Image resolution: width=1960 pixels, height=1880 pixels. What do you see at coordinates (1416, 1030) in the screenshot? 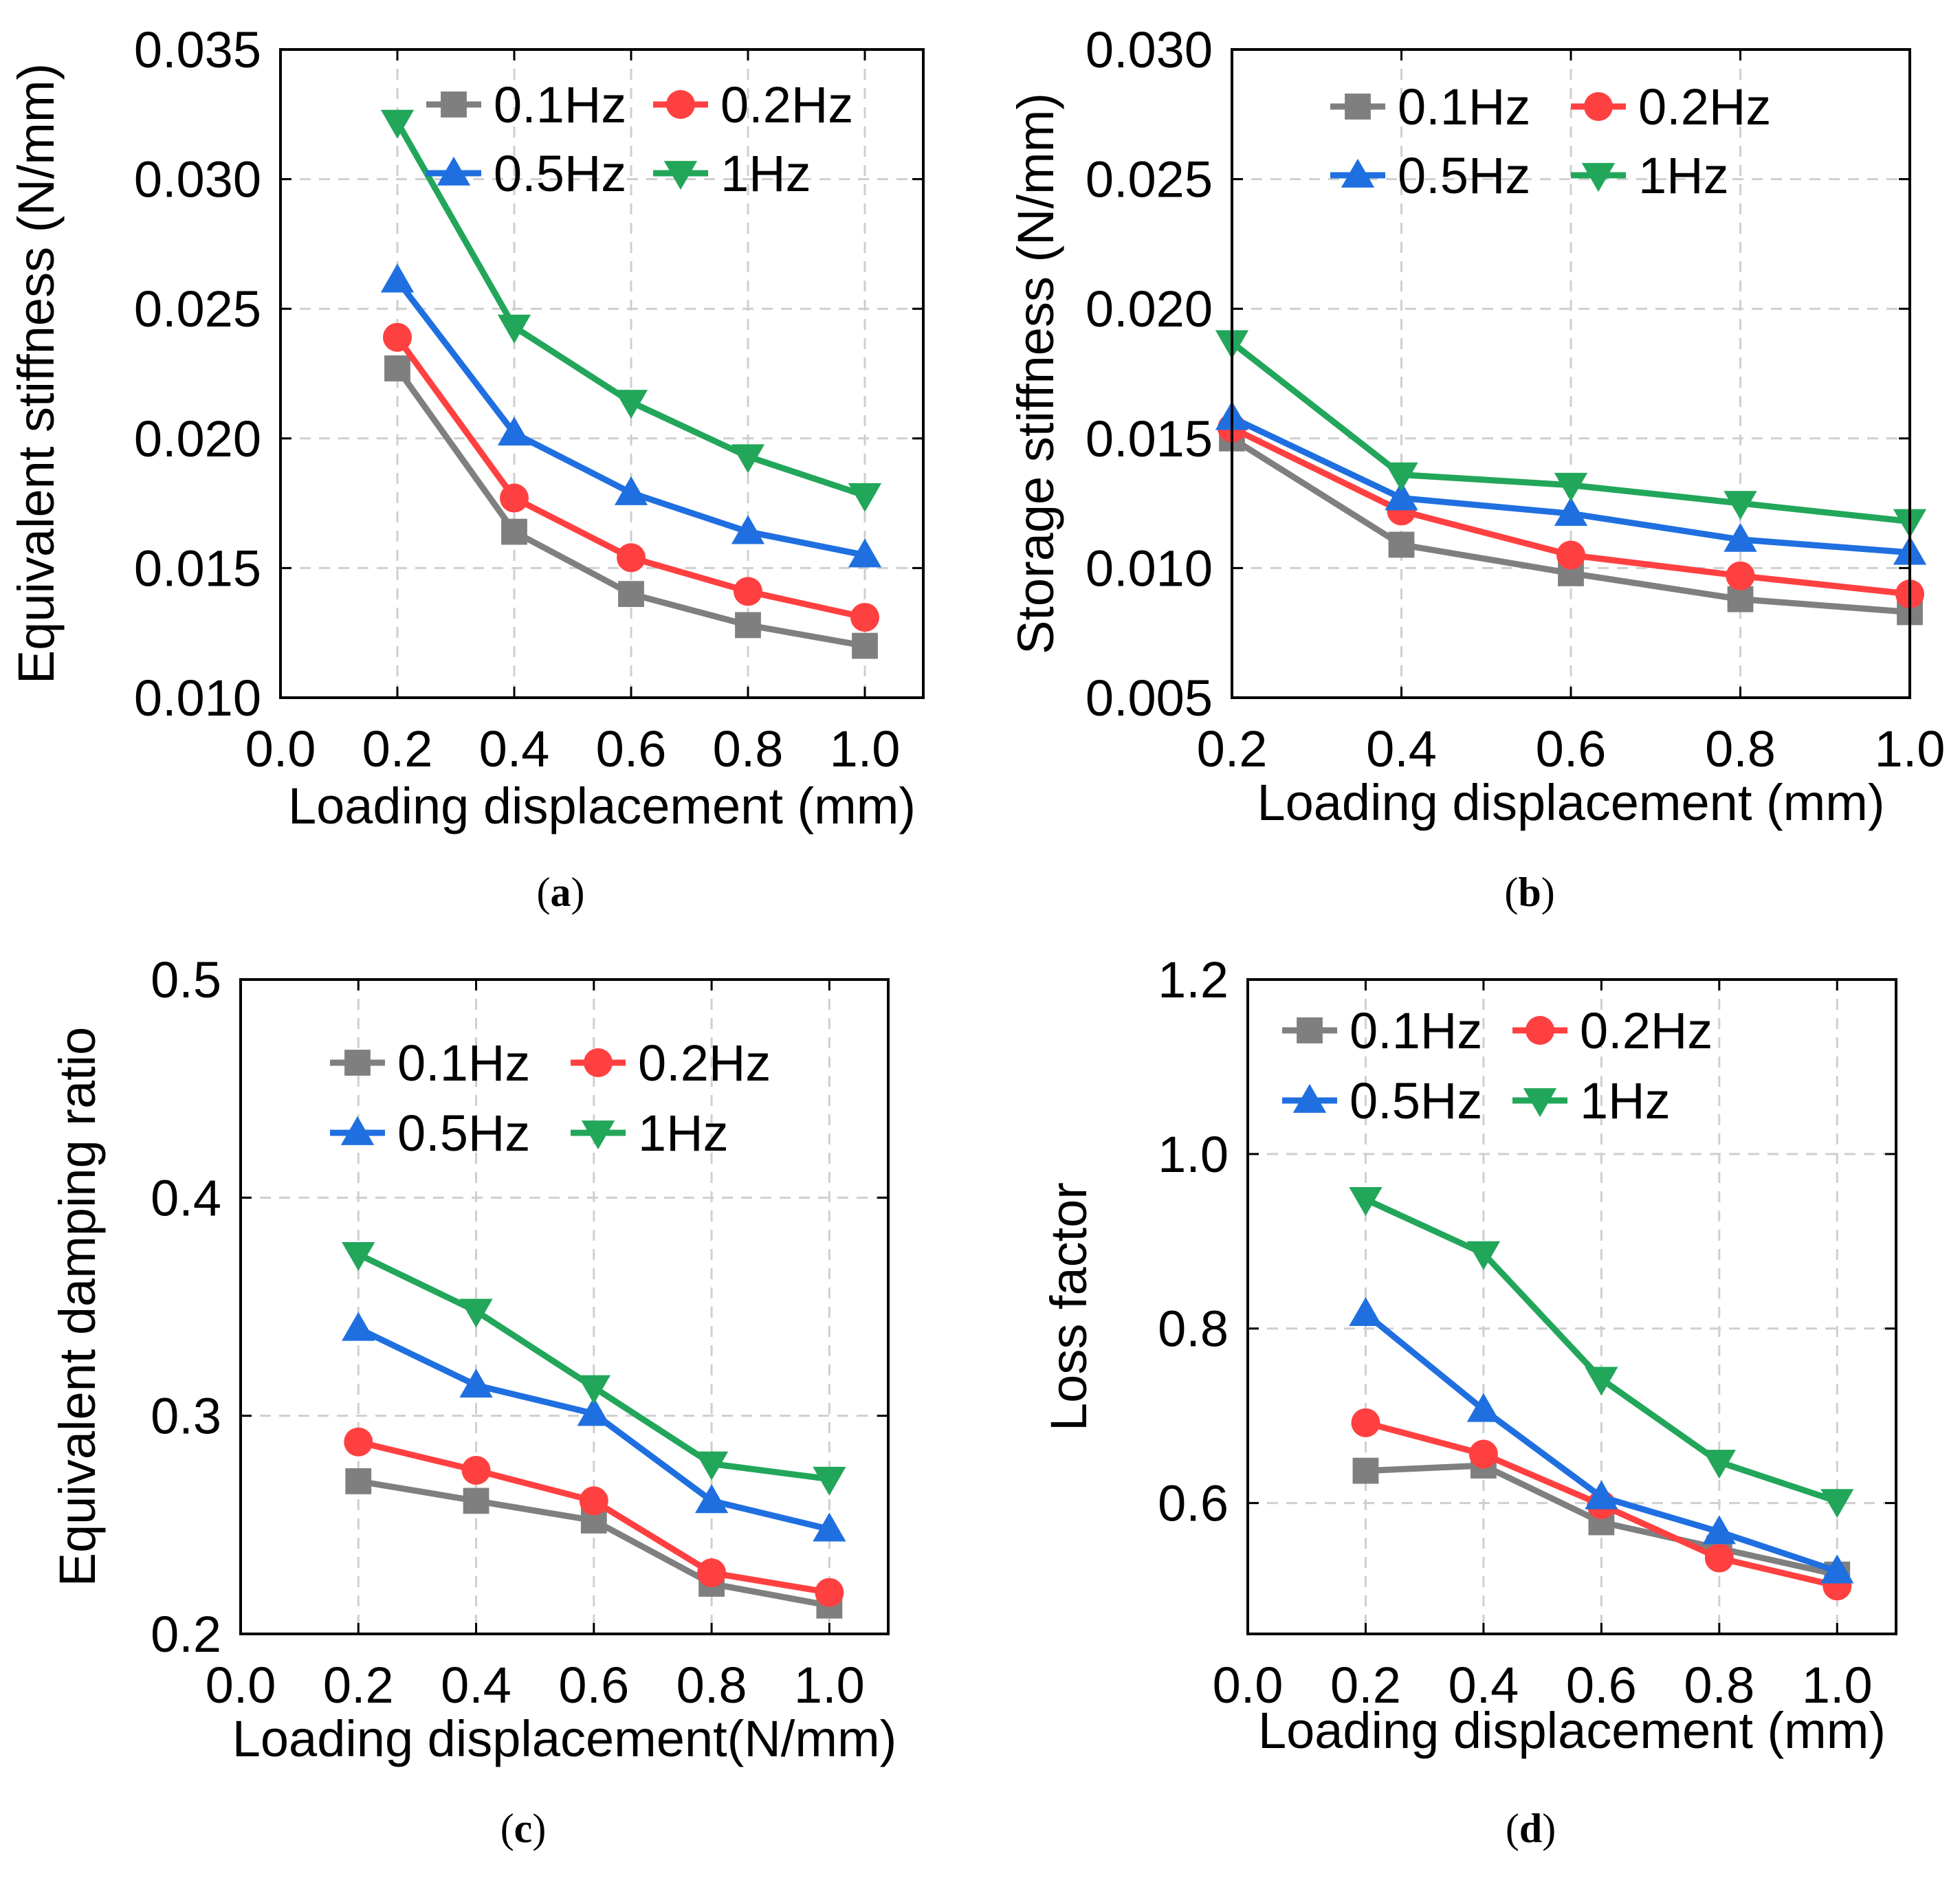
I see `legend-label: 0.1Hz` at bounding box center [1416, 1030].